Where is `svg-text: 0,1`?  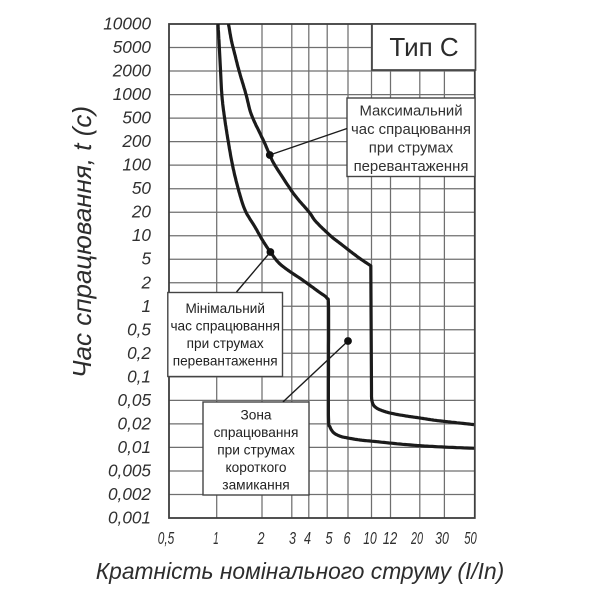 svg-text: 0,1 is located at coordinates (139, 376).